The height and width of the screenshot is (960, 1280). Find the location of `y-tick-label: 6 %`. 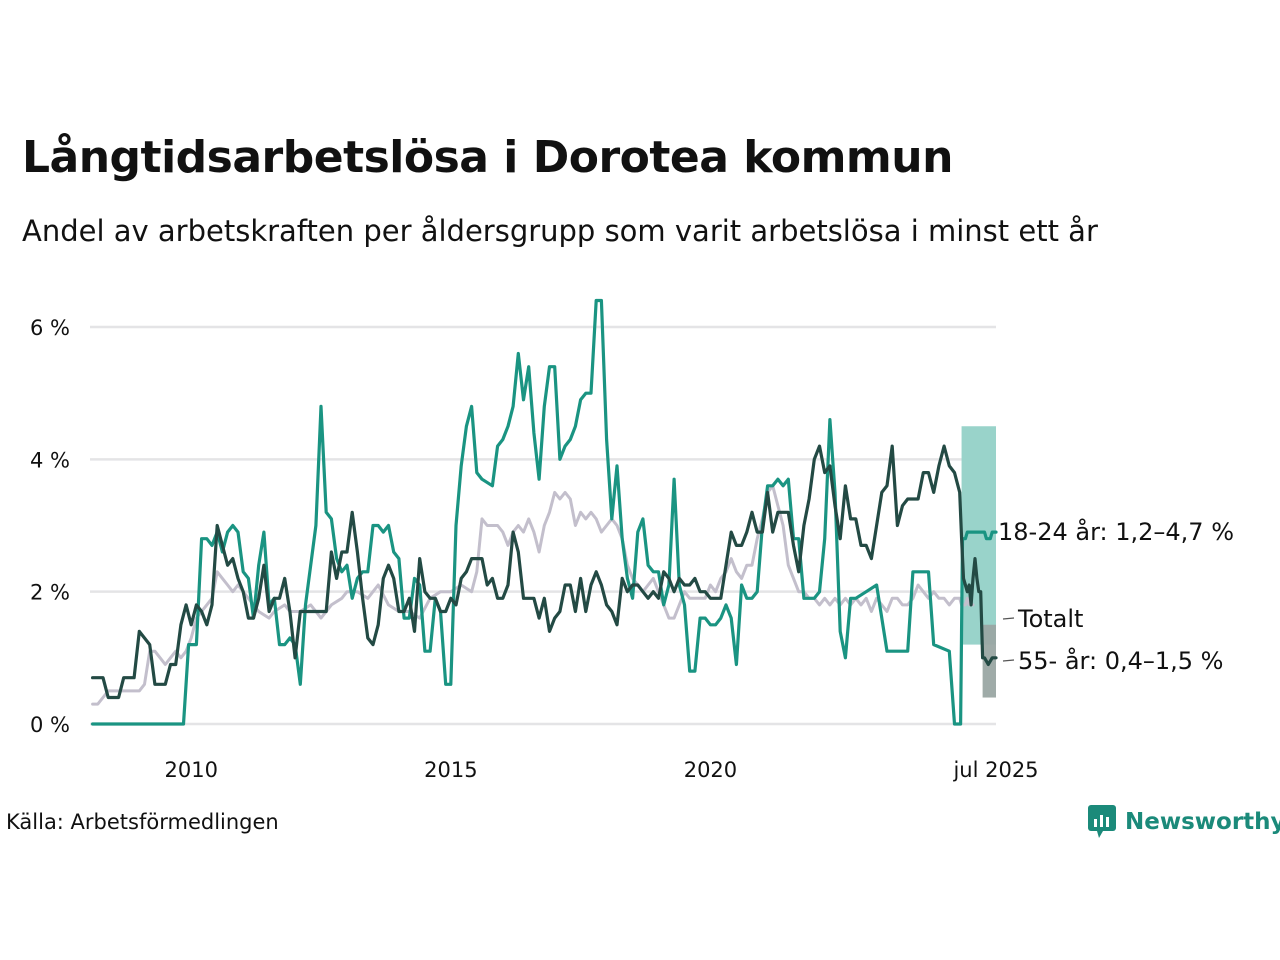

y-tick-label: 6 % is located at coordinates (50, 328).